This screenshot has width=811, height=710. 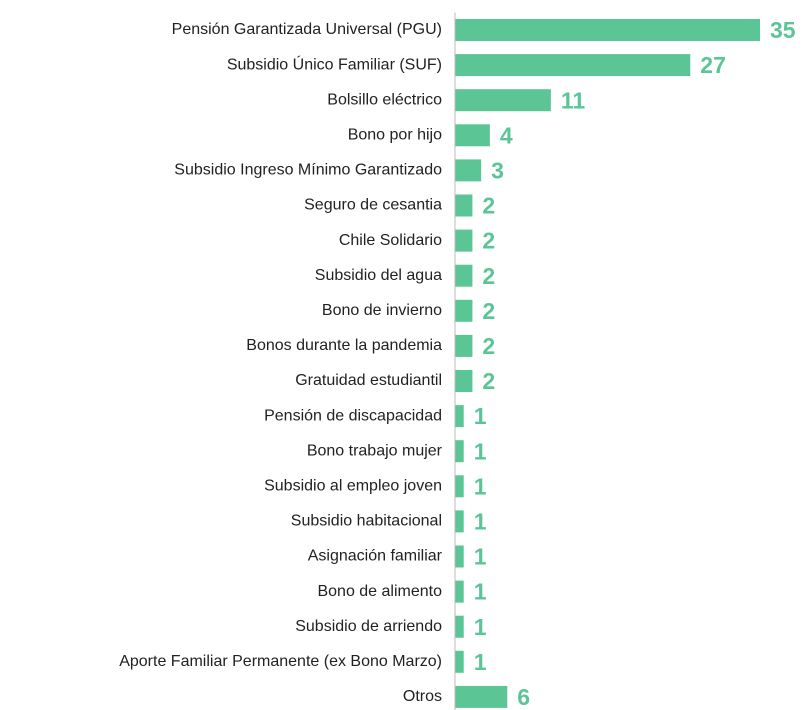 I want to click on category-label: Subsidio Ingreso Mínimo Garantizado, so click(x=308, y=170).